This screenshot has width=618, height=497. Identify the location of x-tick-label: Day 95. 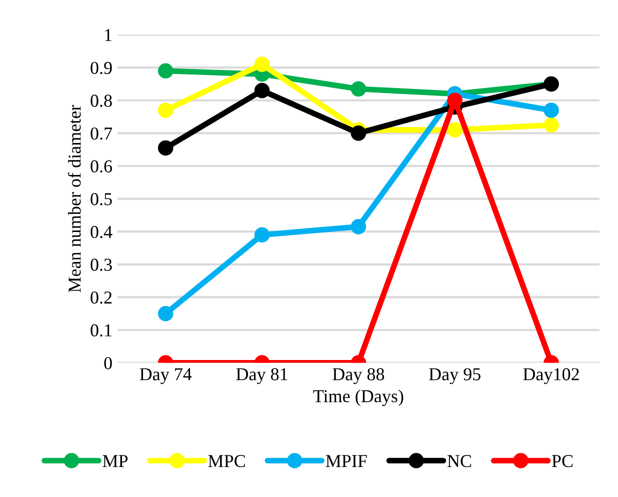
(454, 376).